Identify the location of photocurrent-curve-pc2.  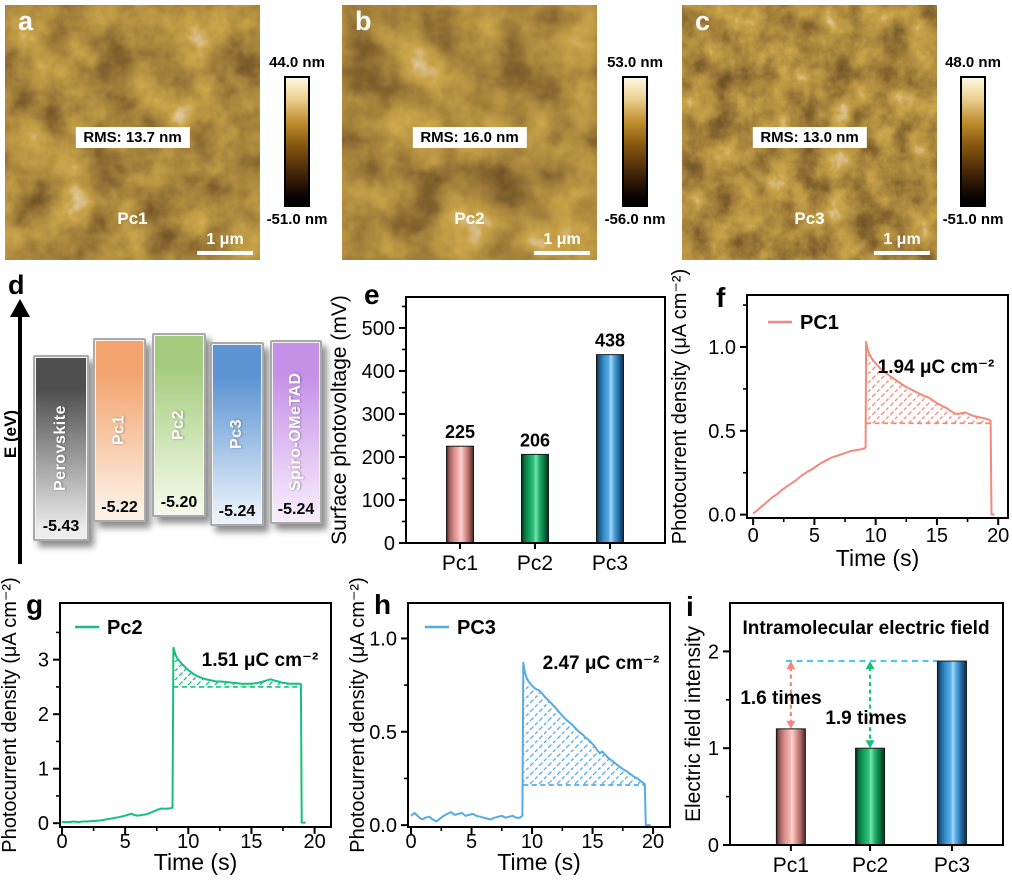
(184, 735).